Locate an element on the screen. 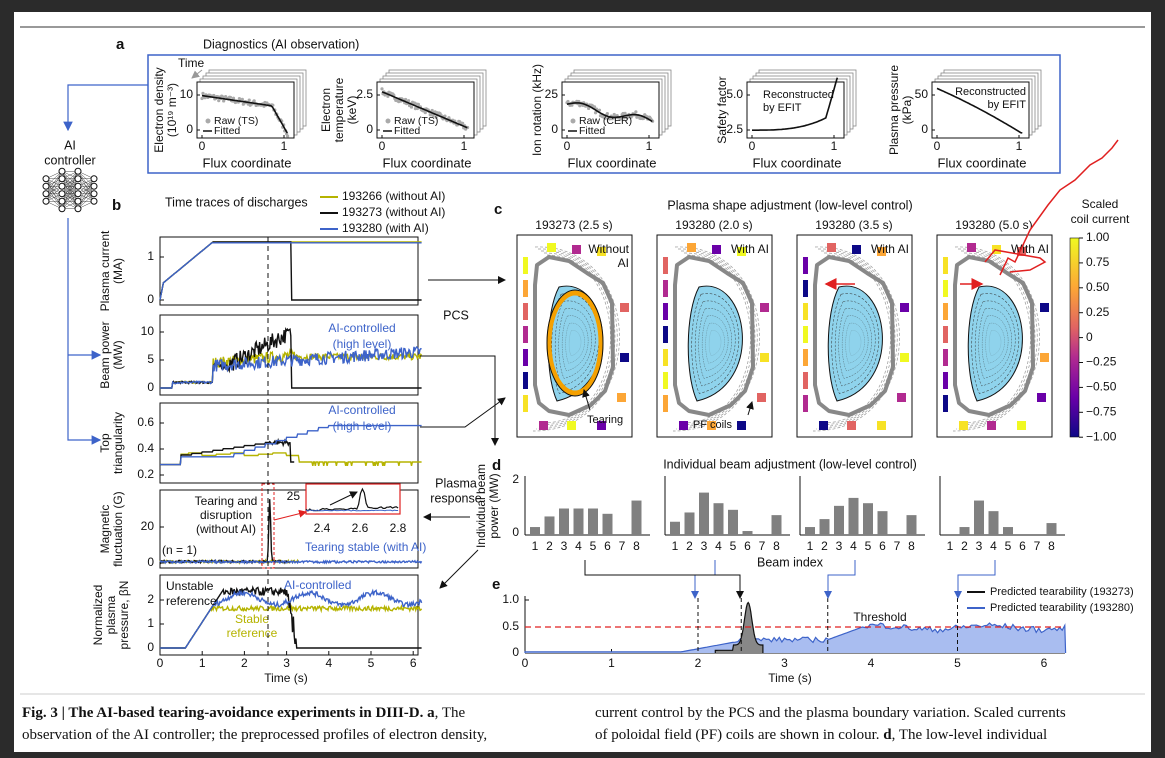  equilibrium-label: With AI is located at coordinates (890, 249).